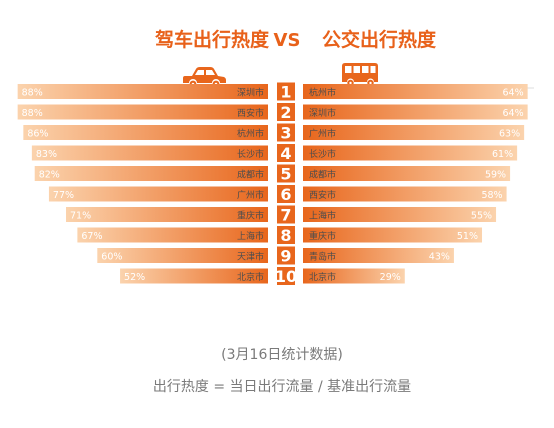  What do you see at coordinates (250, 113) in the screenshot?
I see `left-bar-city: 西安市` at bounding box center [250, 113].